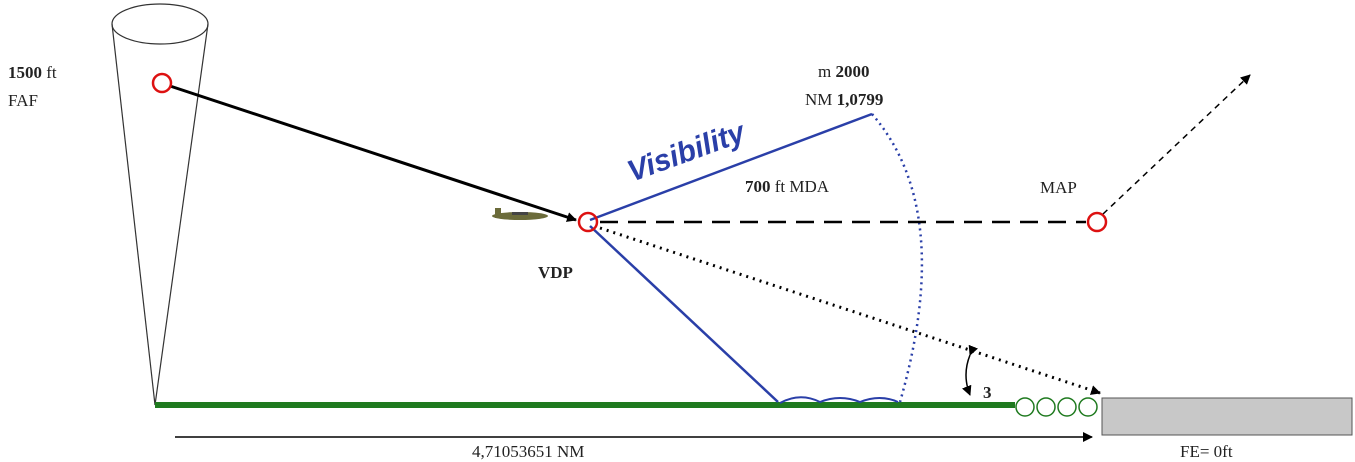 The height and width of the screenshot is (462, 1355). I want to click on faf-label: FAF, so click(23, 100).